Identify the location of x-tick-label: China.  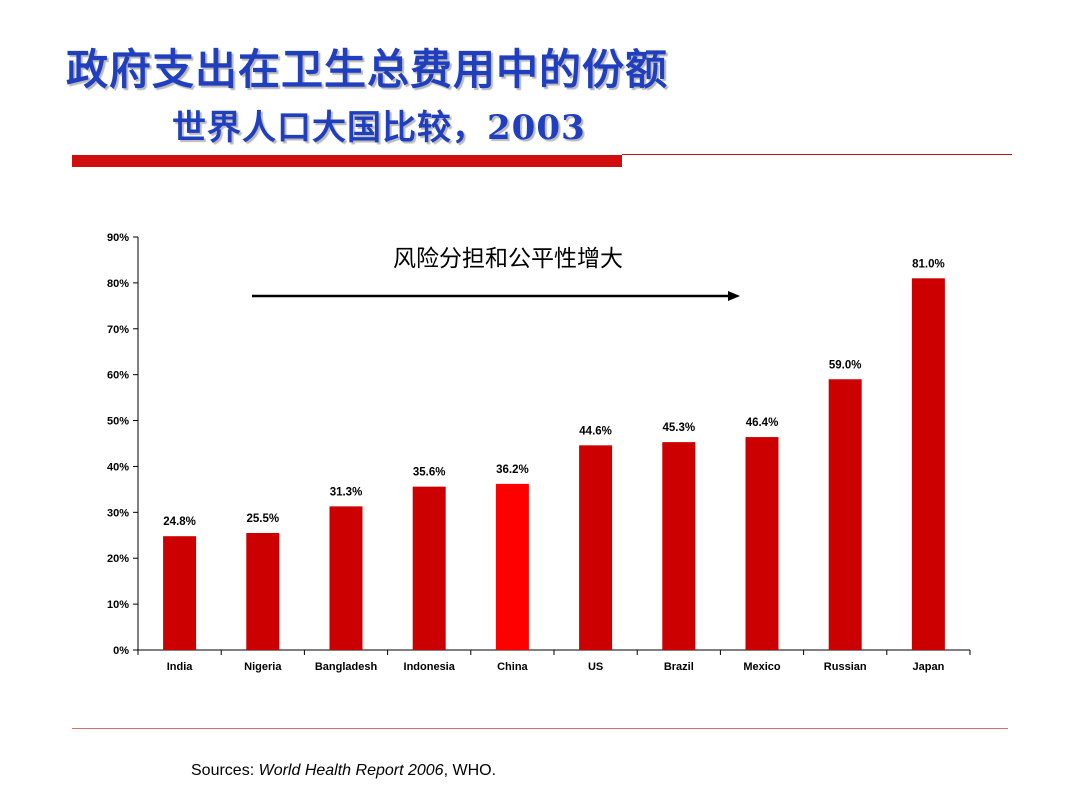
(512, 667).